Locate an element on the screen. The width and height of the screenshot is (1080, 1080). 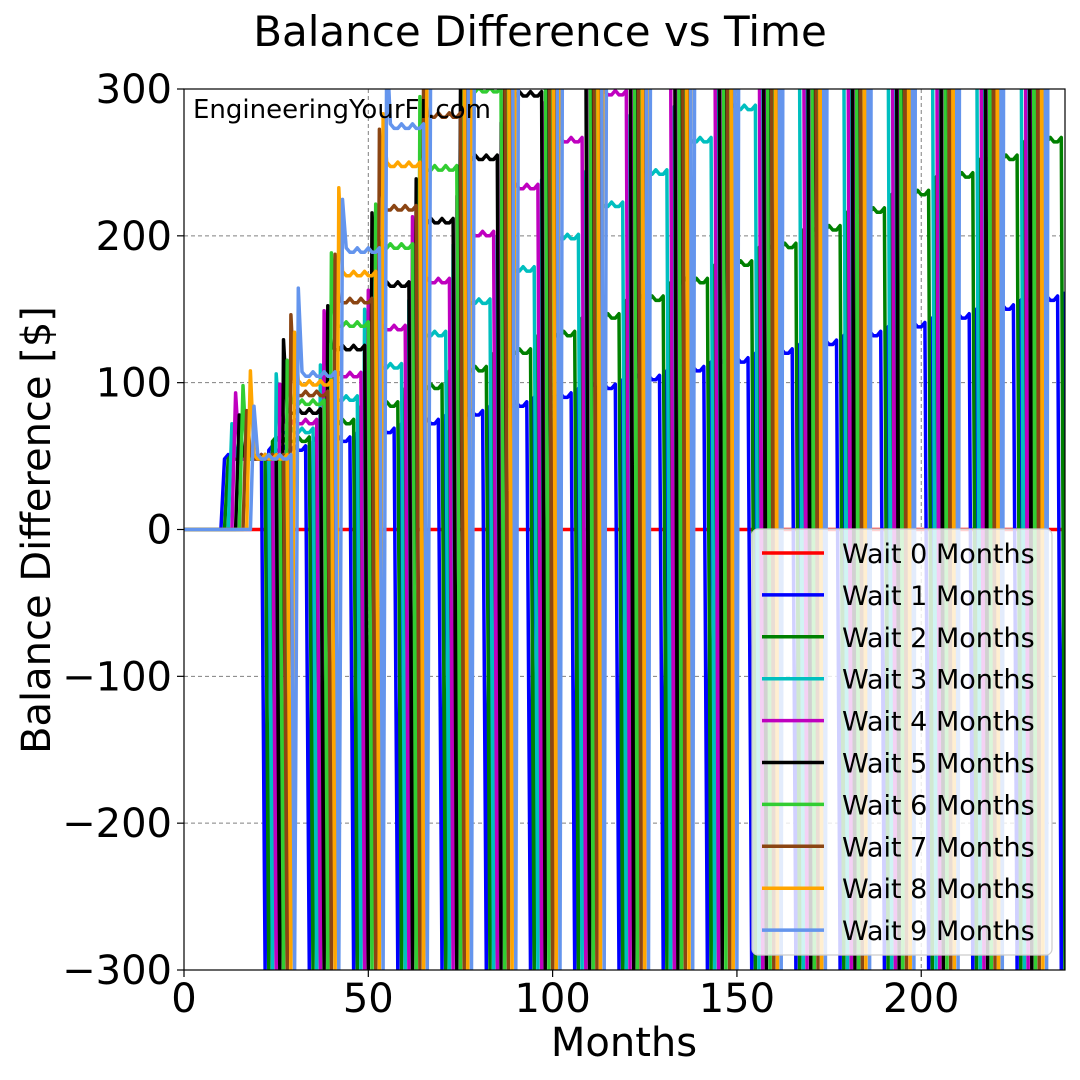
legend-label-wait-8: Wait 8 Months is located at coordinates (938, 889).